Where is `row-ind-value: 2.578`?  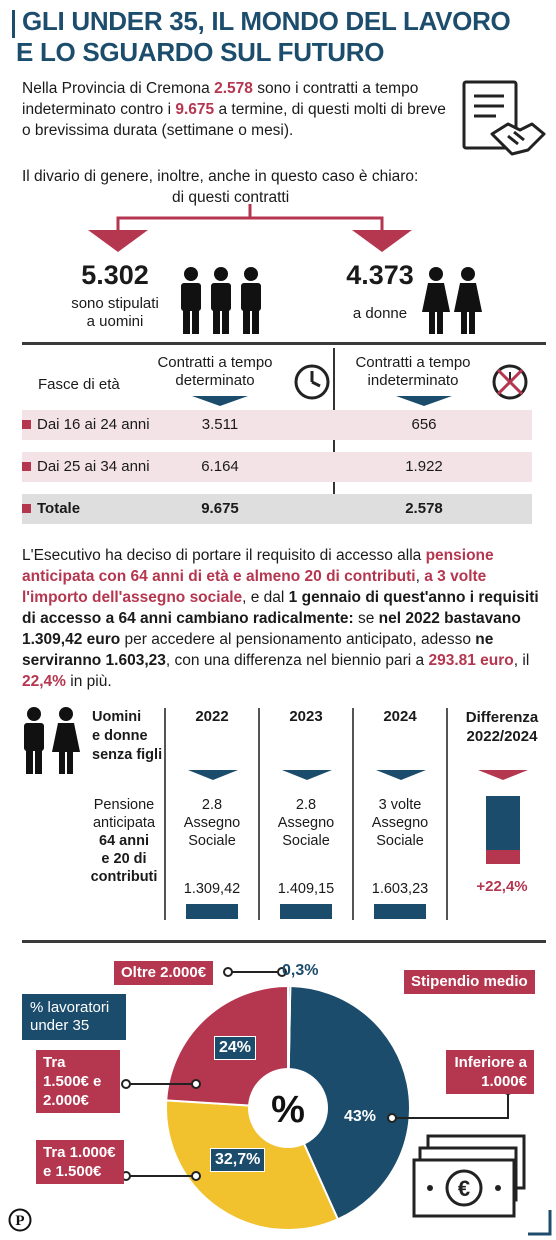 row-ind-value: 2.578 is located at coordinates (424, 508).